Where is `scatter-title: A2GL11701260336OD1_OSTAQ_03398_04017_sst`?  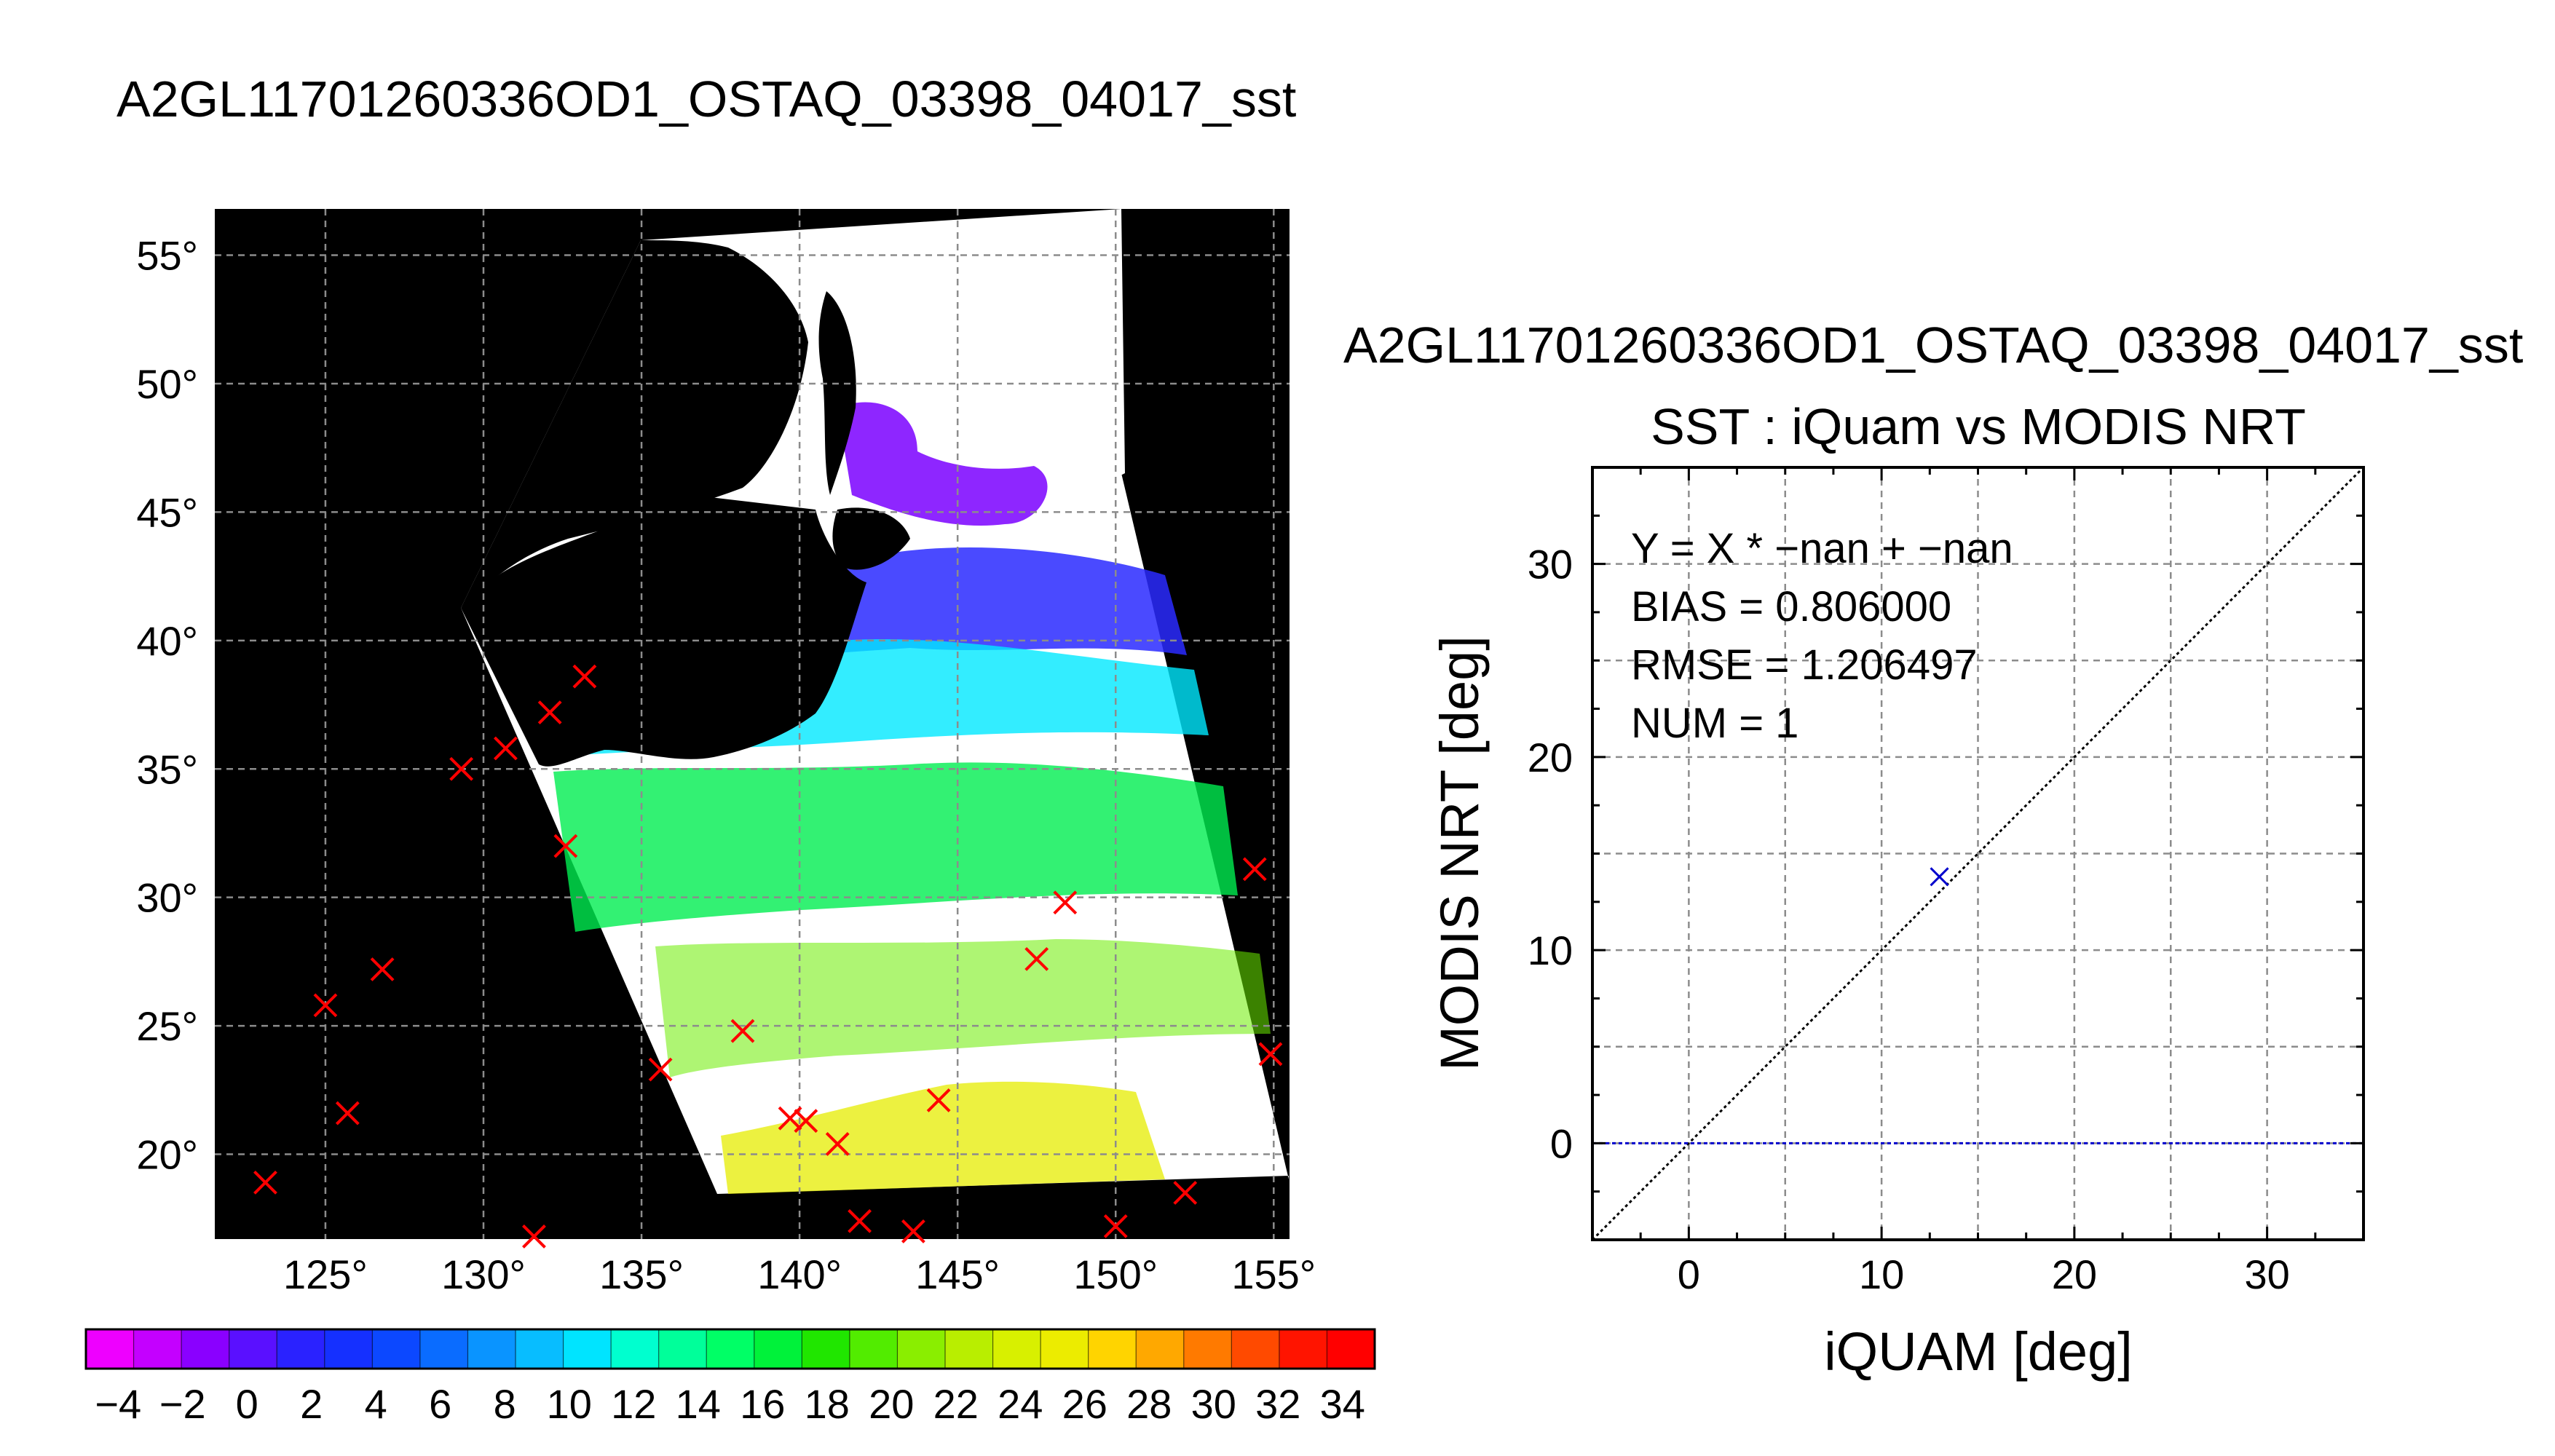
scatter-title: A2GL11701260336OD1_OSTAQ_03398_04017_sst is located at coordinates (1933, 345).